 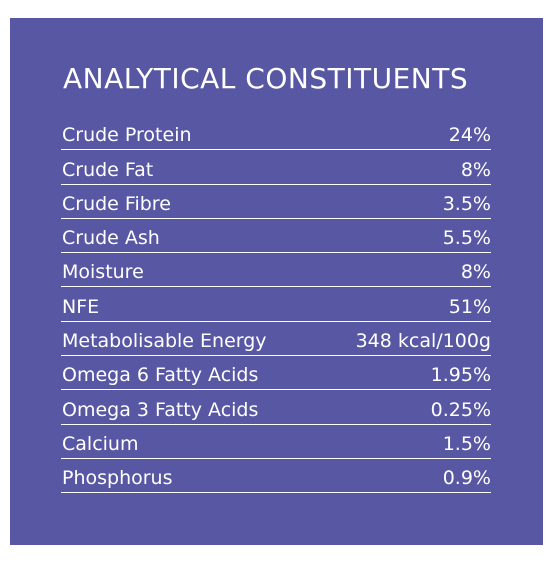 What do you see at coordinates (276, 202) in the screenshot?
I see `constituent-row: Crude Fibre 3.5%` at bounding box center [276, 202].